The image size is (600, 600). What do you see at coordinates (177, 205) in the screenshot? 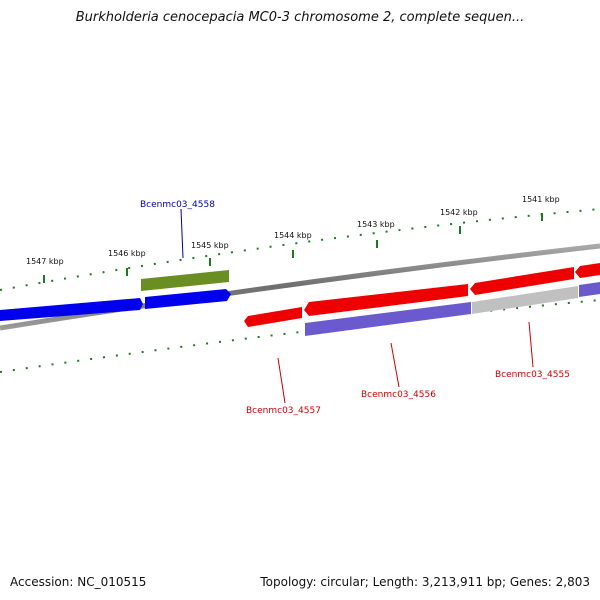
I see `gene-label-4558: Bcenmc03_4558` at bounding box center [177, 205].